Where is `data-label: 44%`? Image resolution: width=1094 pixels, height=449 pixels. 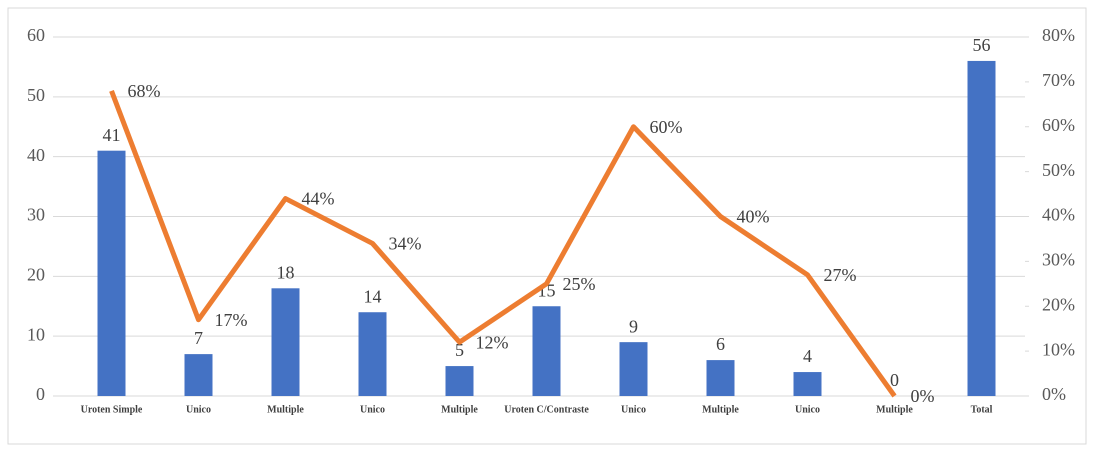
data-label: 44% is located at coordinates (318, 199).